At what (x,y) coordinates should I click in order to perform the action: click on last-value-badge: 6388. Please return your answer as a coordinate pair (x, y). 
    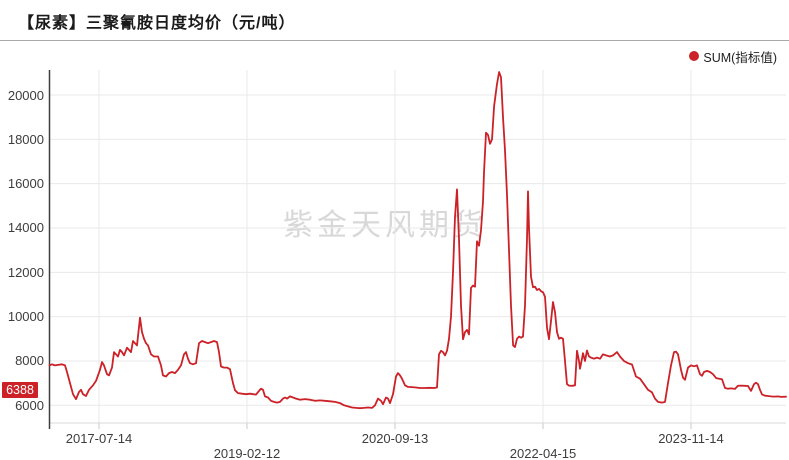
    Looking at the image, I should click on (20, 389).